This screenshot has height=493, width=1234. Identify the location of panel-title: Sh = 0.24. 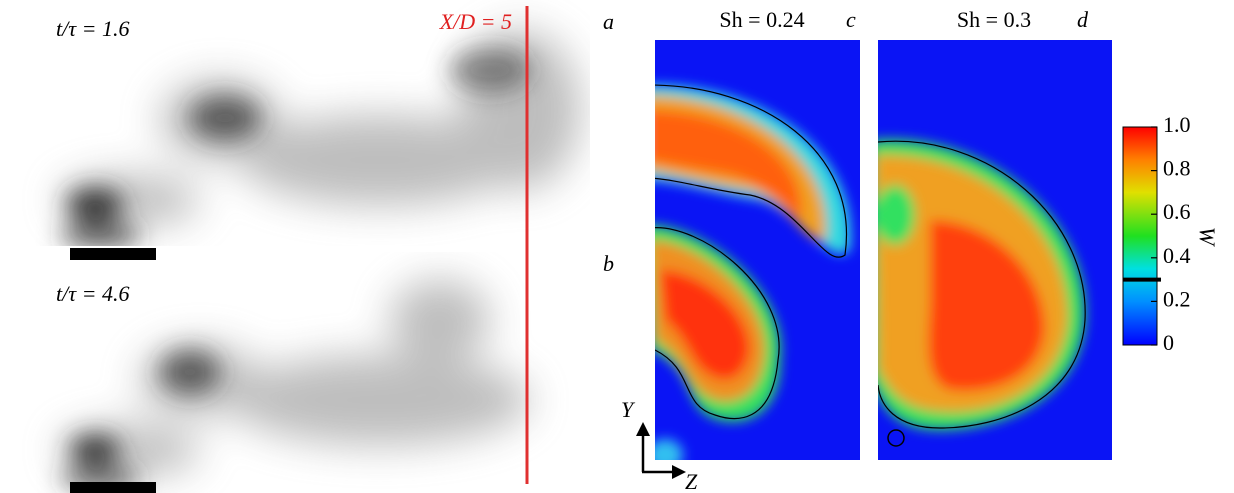
(761, 19).